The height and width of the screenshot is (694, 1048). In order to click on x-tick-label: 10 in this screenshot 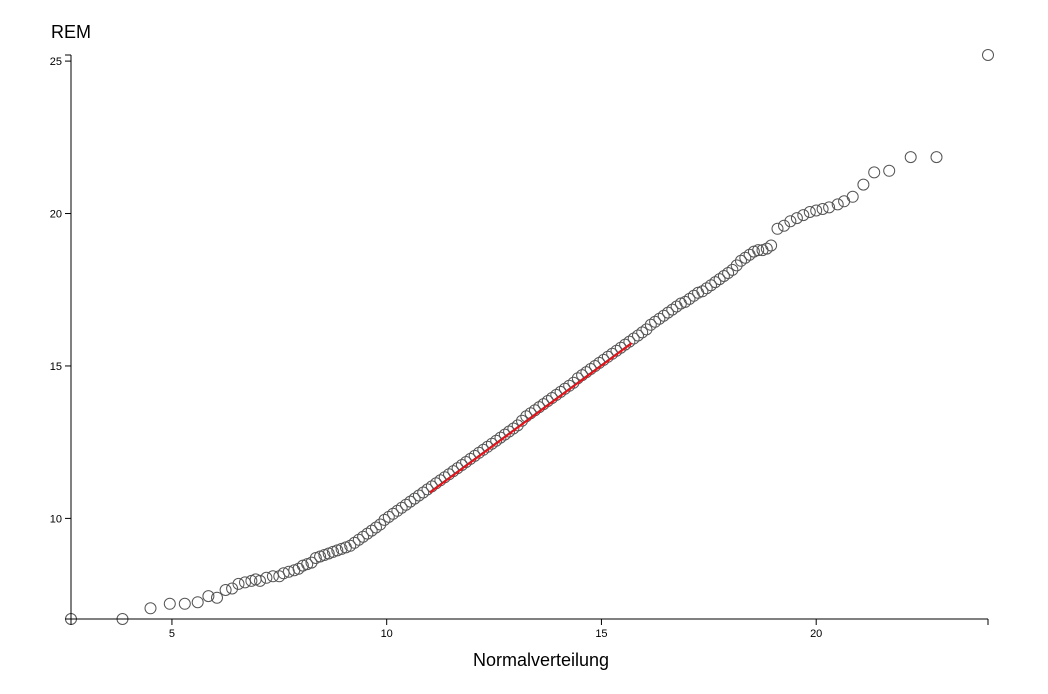, I will do `click(387, 634)`.